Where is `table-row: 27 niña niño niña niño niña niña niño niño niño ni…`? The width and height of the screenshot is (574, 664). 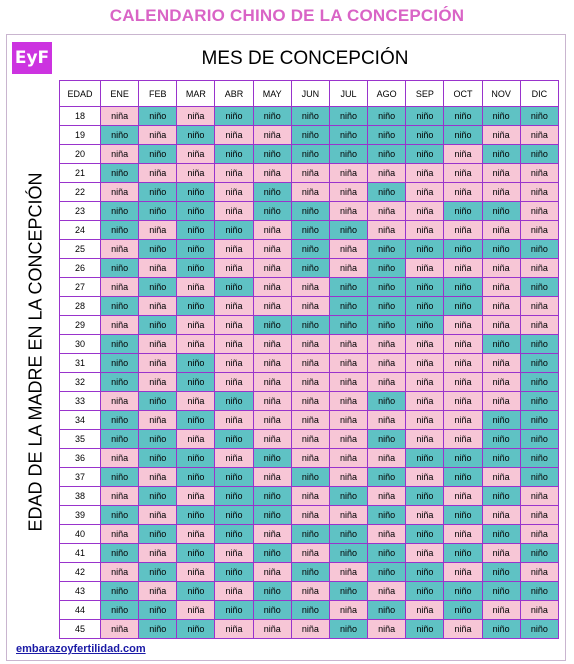 table-row: 27 niña niño niña niño niña niña niño niño niño ni… is located at coordinates (309, 287).